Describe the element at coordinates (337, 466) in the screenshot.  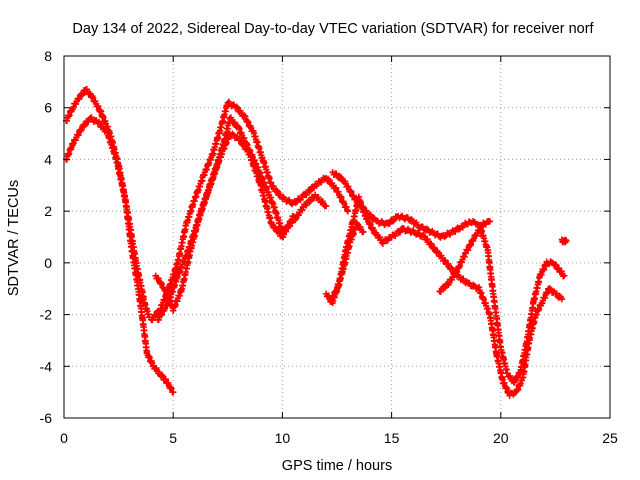
I see `x-axis-label: GPS time / hours` at that location.